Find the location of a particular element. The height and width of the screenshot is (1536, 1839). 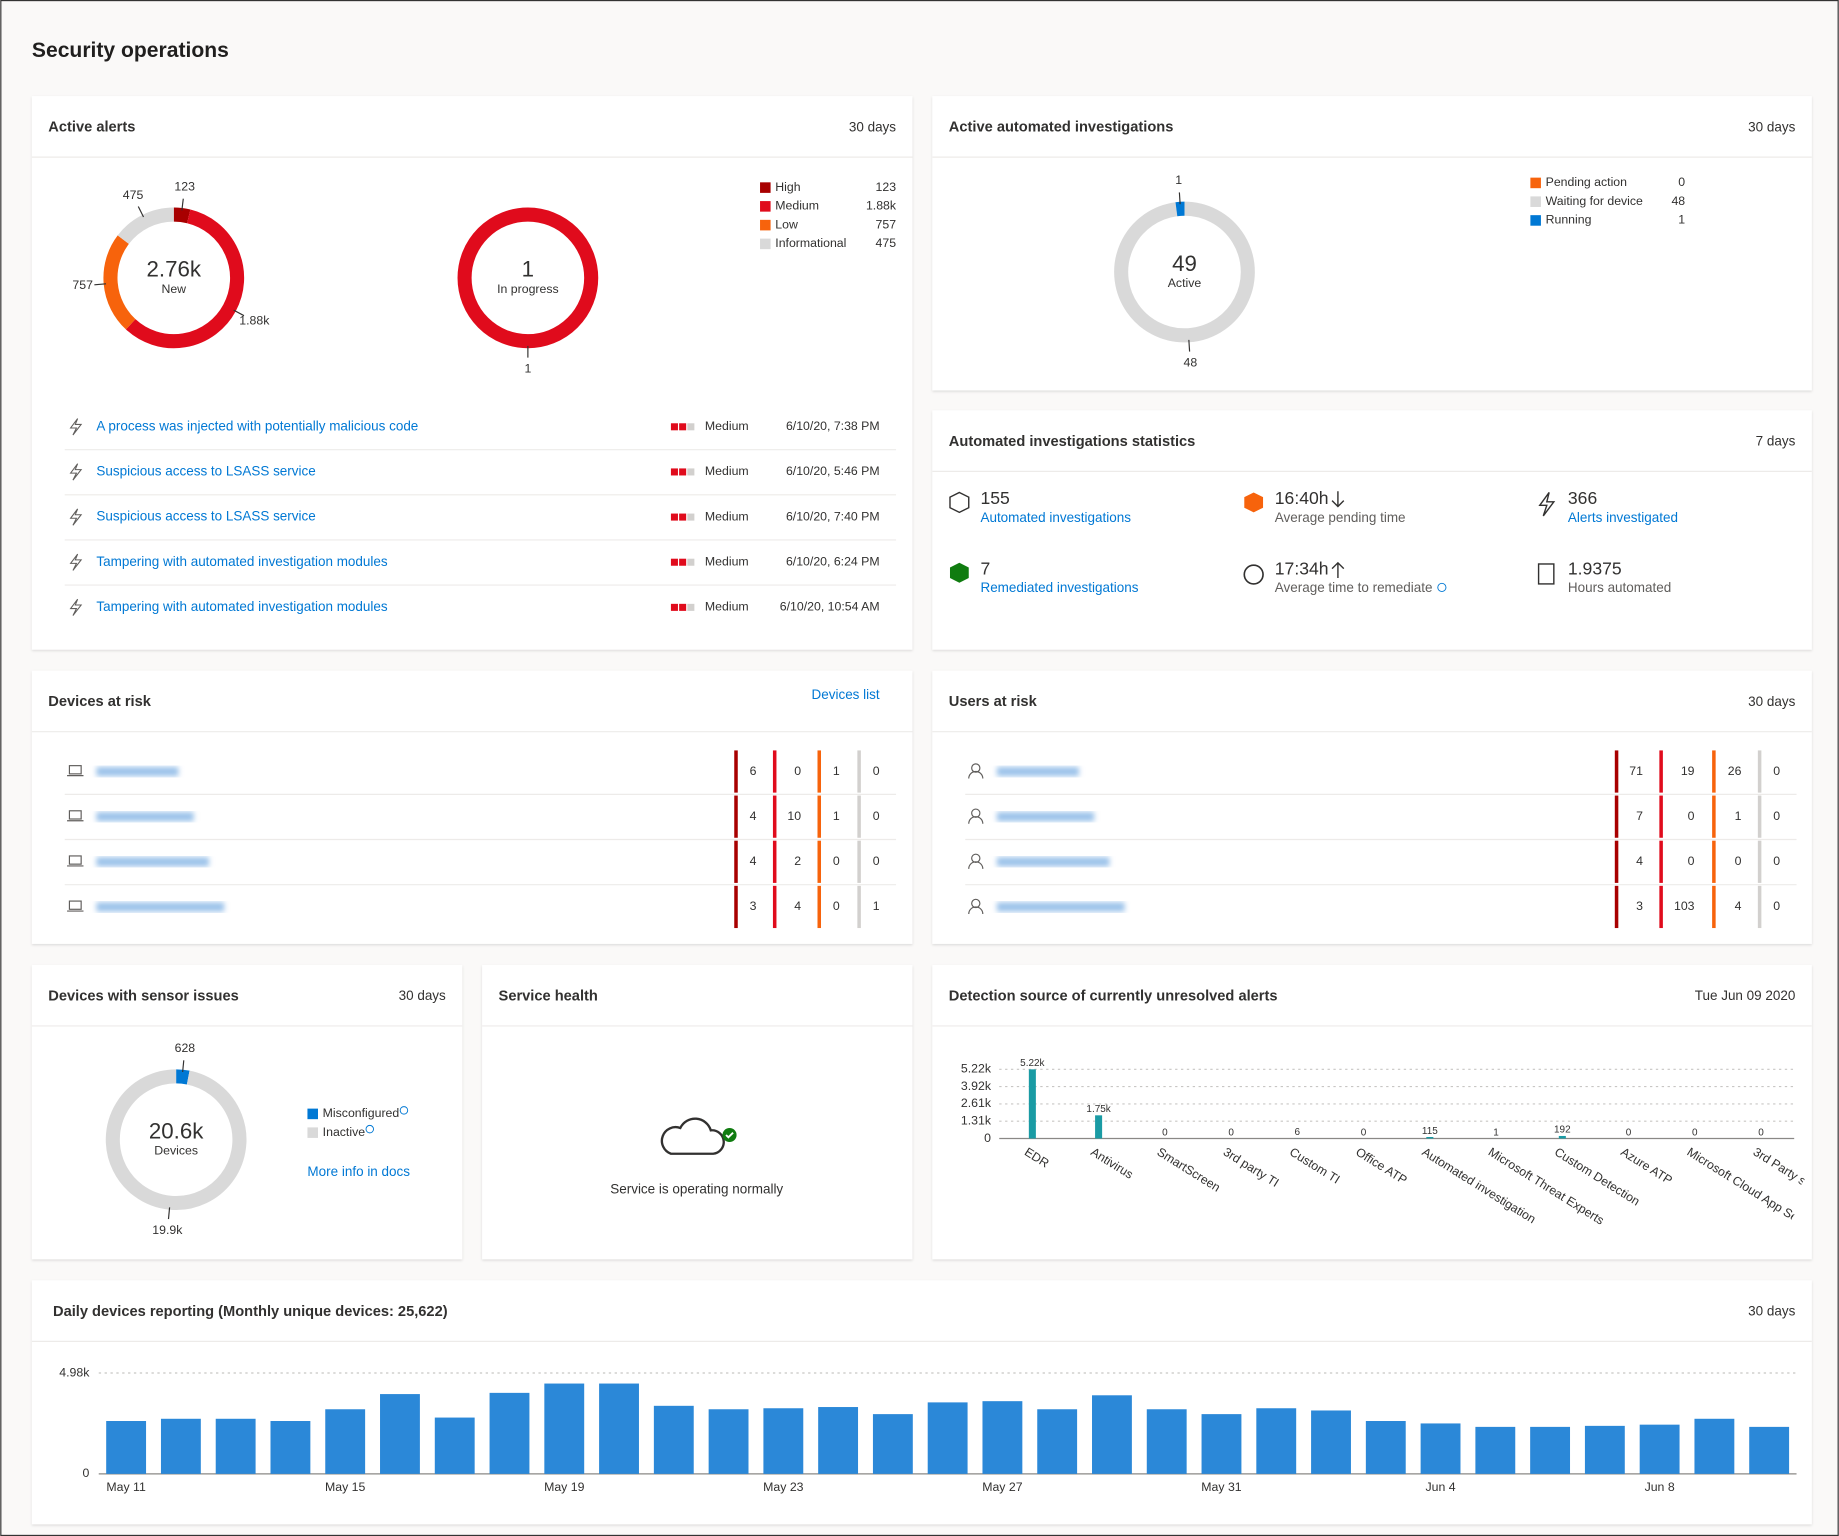

stat-label: Remediated investigations is located at coordinates (1059, 587).